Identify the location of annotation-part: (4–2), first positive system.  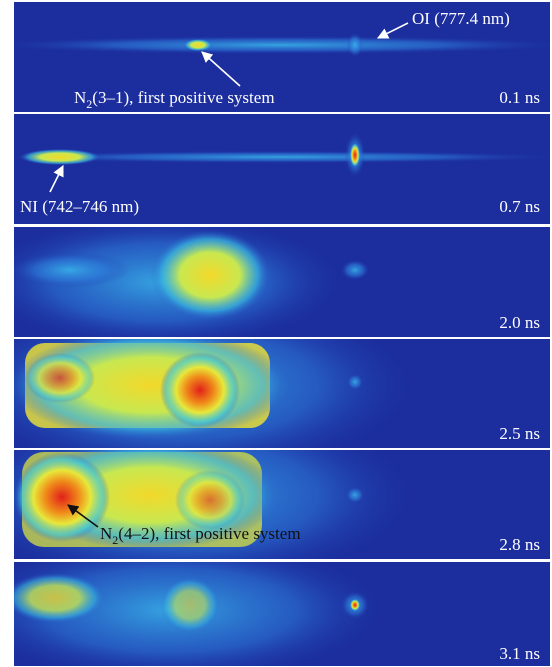
(209, 533).